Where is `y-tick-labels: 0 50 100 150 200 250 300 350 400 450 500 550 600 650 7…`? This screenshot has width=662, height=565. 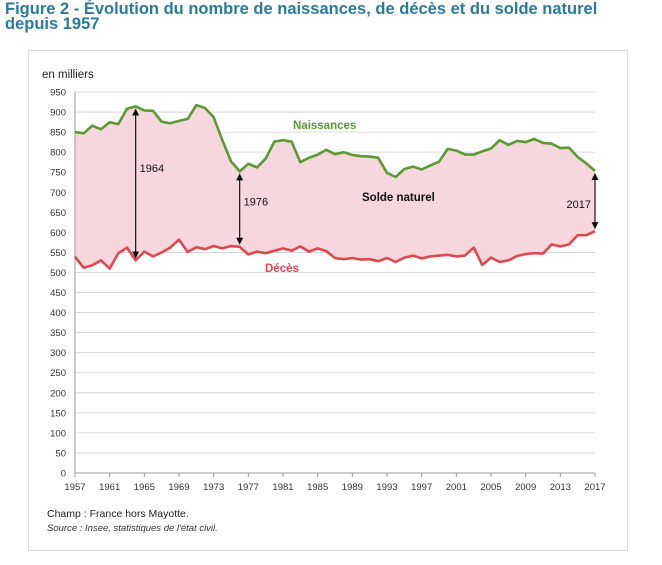
y-tick-labels: 0 50 100 150 200 250 300 350 400 450 500 550 600 650 7… is located at coordinates (58, 284).